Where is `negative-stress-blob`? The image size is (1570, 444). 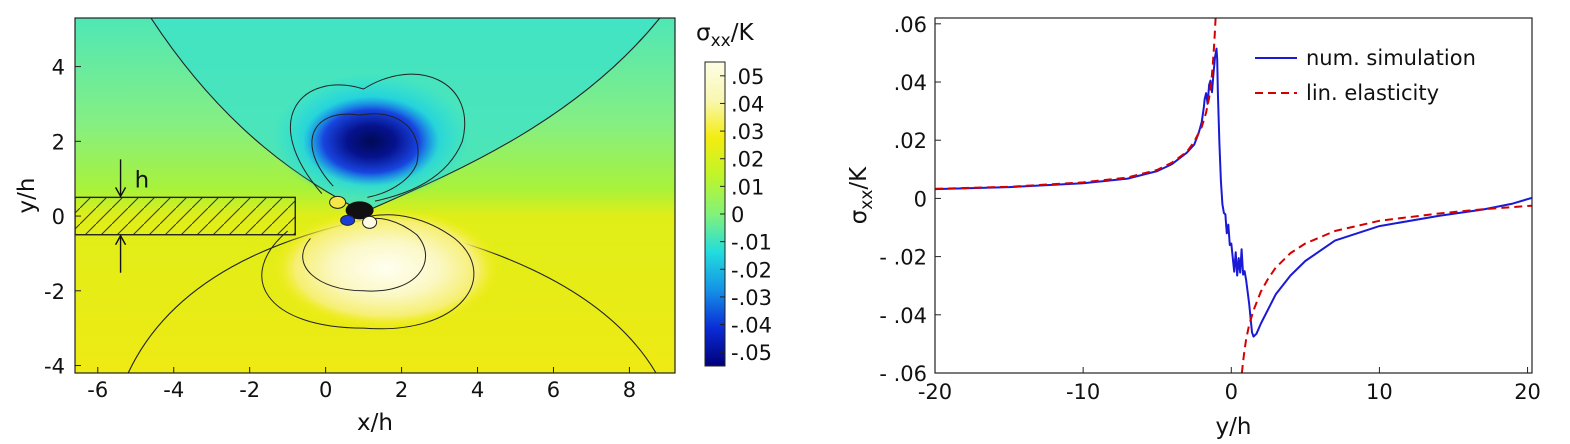 negative-stress-blob is located at coordinates (371, 141).